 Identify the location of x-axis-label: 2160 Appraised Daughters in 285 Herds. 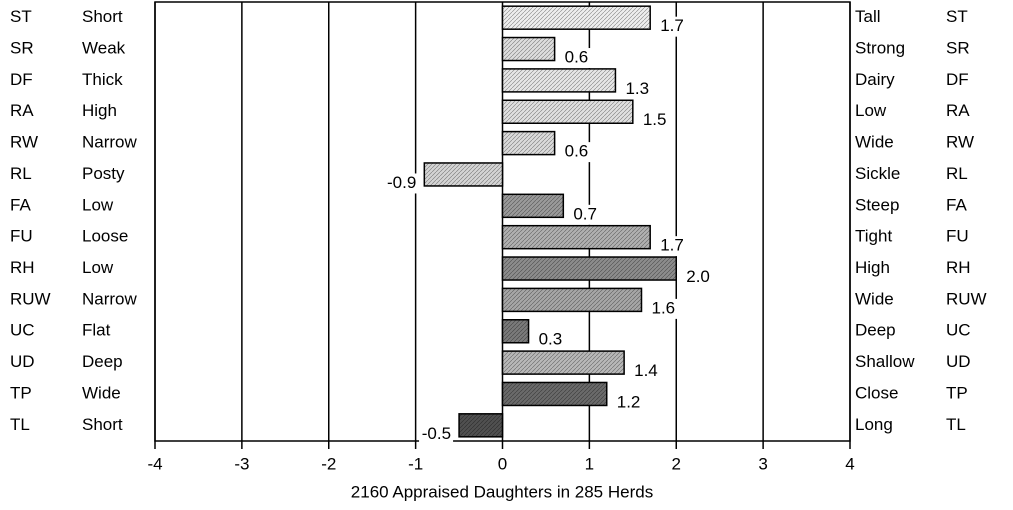
(502, 491).